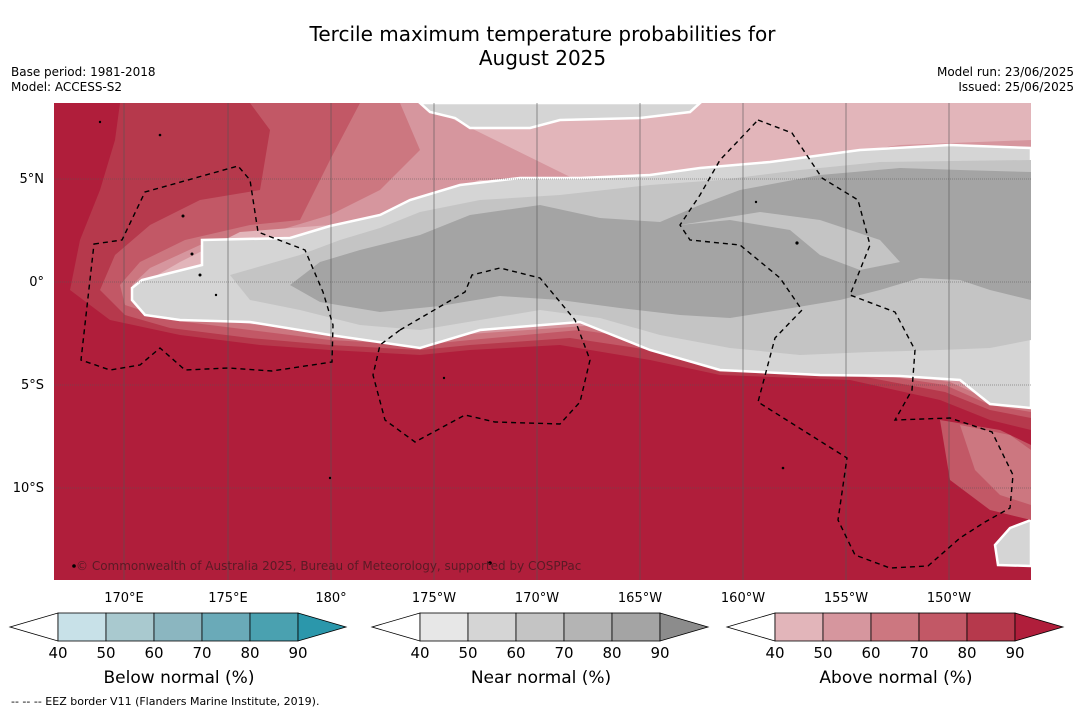 This screenshot has height=713, width=1085. What do you see at coordinates (32, 179) in the screenshot?
I see `lat-label-5n: 5°N` at bounding box center [32, 179].